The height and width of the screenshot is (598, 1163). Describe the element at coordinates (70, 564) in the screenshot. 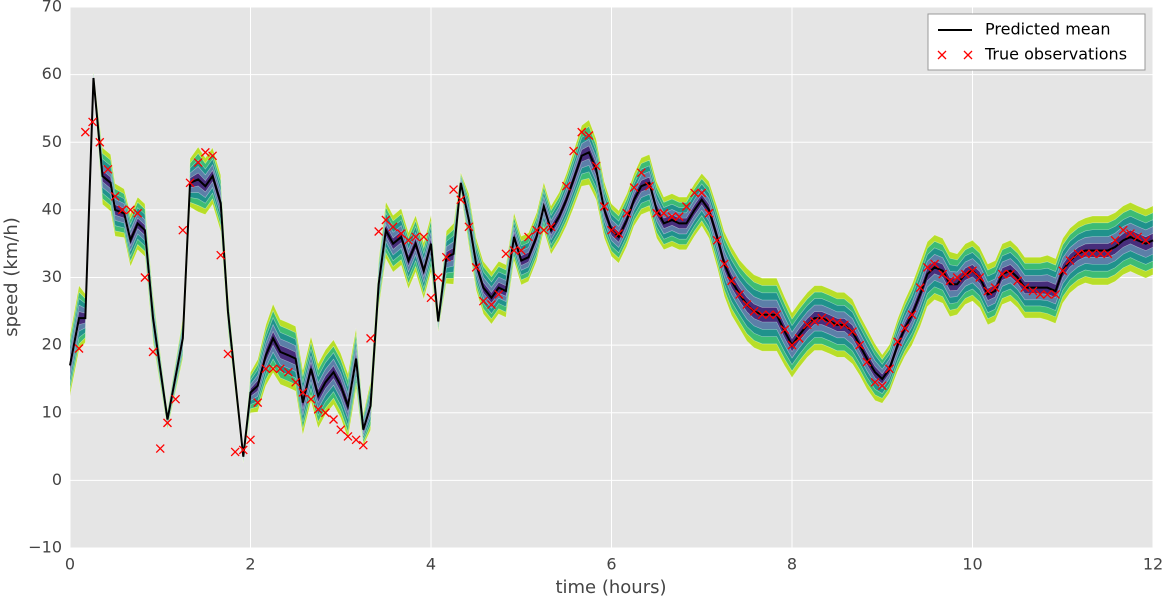

I see `x-tick-label: 0` at that location.